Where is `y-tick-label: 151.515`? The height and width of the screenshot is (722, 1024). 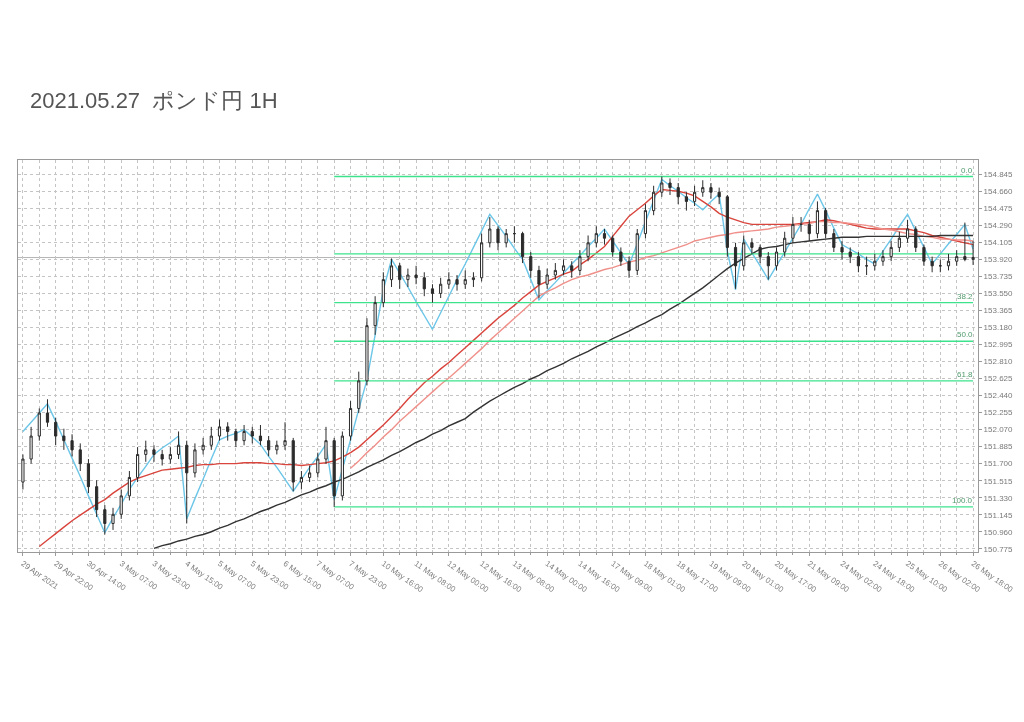
y-tick-label: 151.515 is located at coordinates (998, 481).